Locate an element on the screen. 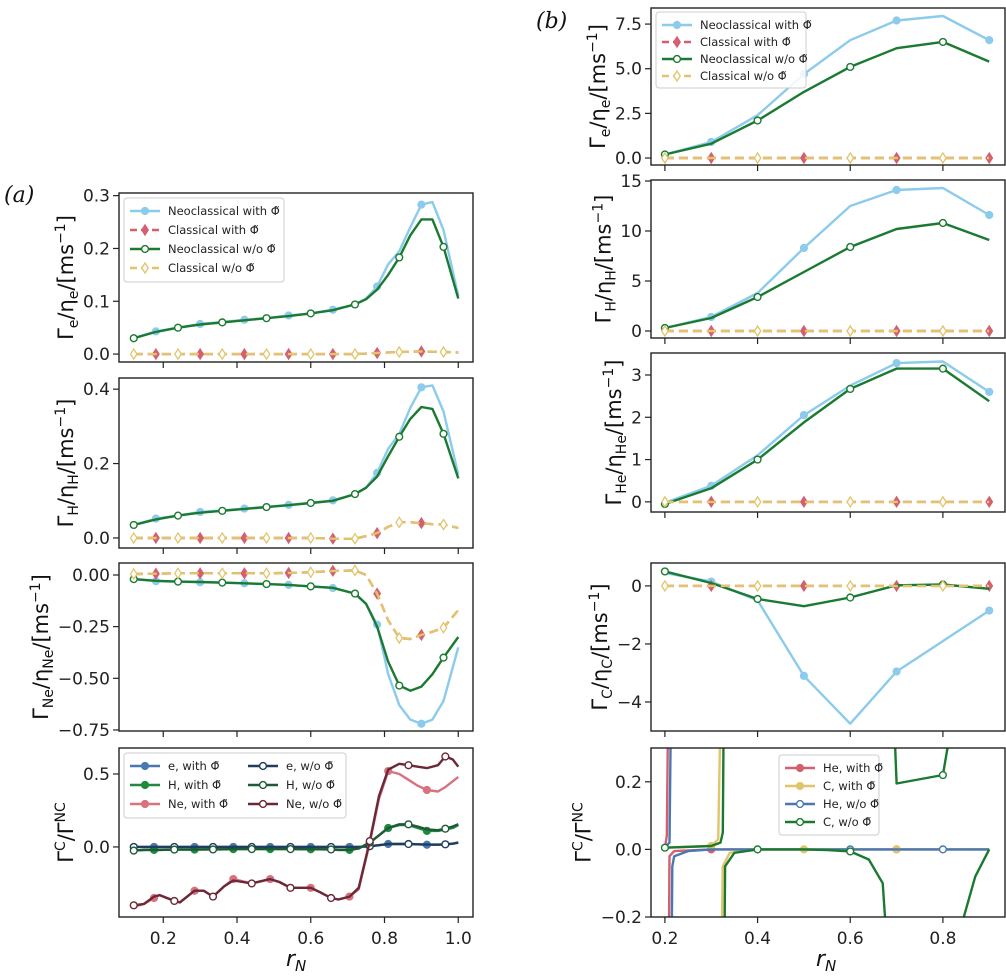 This screenshot has width=1006, height=979. y-axis-label: ΓNe/ηNe/[ms−1] is located at coordinates (42, 647).